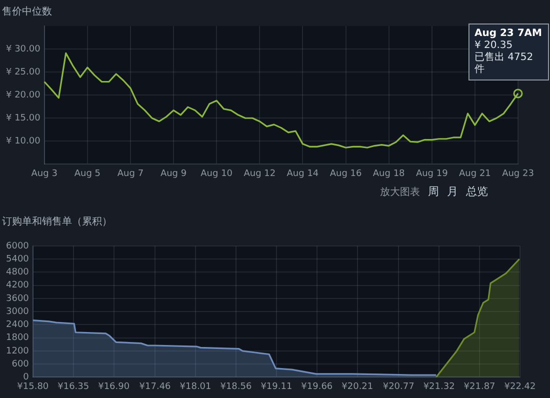 This screenshot has width=550, height=398. Describe the element at coordinates (18, 285) in the screenshot. I see `y-tick-label: 4200` at that location.